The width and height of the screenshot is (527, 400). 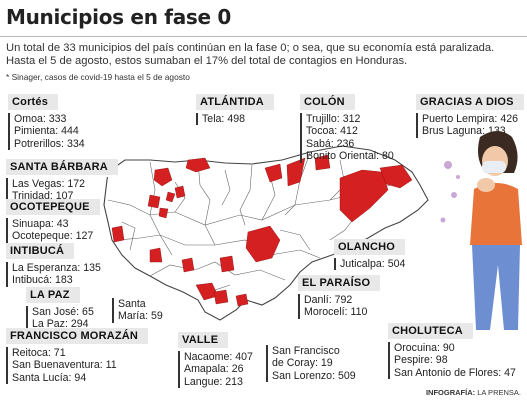 What do you see at coordinates (339, 284) in the screenshot?
I see `region-name-el-paraiso: EL PARAÍSO` at bounding box center [339, 284].